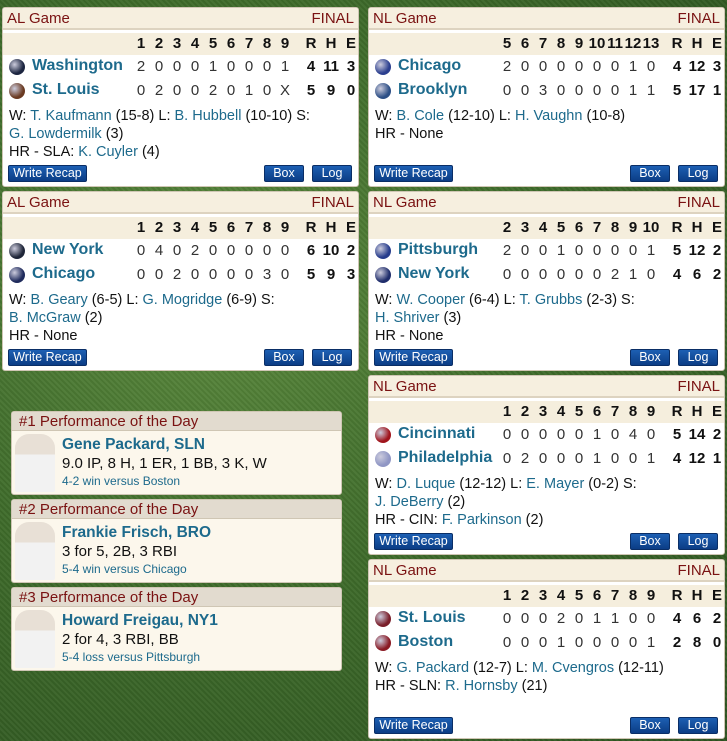 The height and width of the screenshot is (741, 727). What do you see at coordinates (500, 668) in the screenshot?
I see `summary-text: (12-7) L:` at bounding box center [500, 668].